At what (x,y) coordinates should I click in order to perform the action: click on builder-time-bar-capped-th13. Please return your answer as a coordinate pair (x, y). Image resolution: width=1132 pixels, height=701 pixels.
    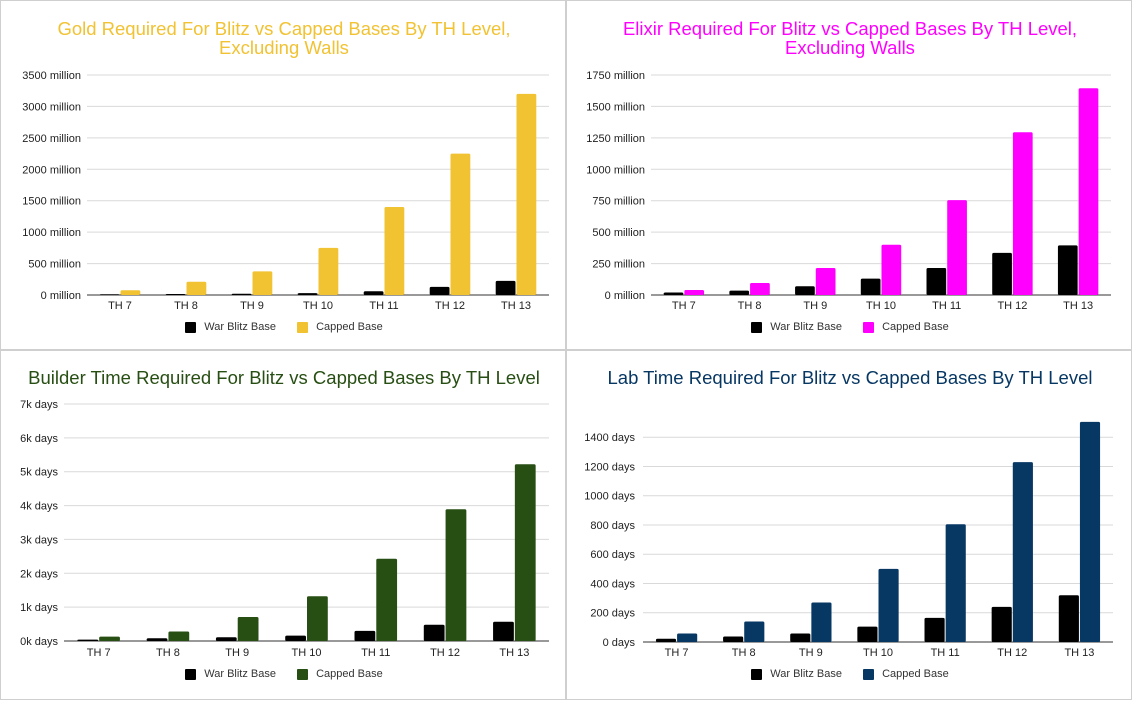
    Looking at the image, I should click on (525, 552).